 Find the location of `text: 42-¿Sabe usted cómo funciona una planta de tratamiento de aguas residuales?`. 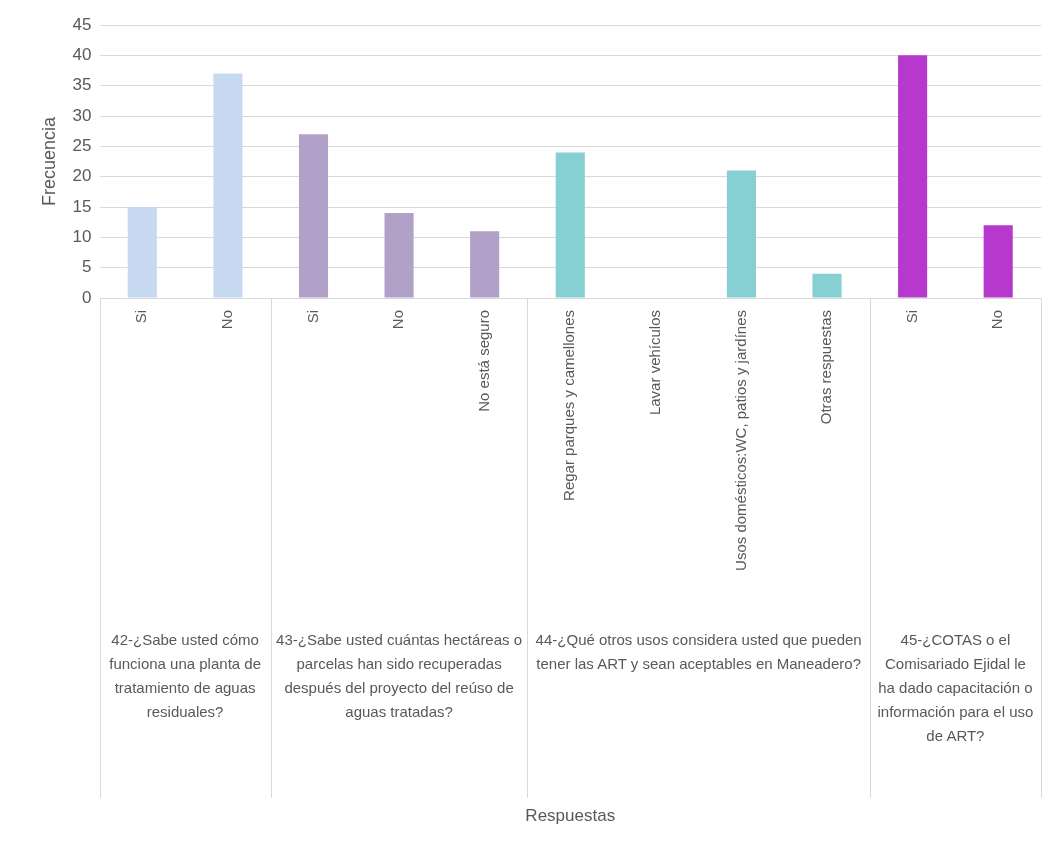

text: 42-¿Sabe usted cómo funciona una planta de tratamiento de aguas residuales? is located at coordinates (185, 675).